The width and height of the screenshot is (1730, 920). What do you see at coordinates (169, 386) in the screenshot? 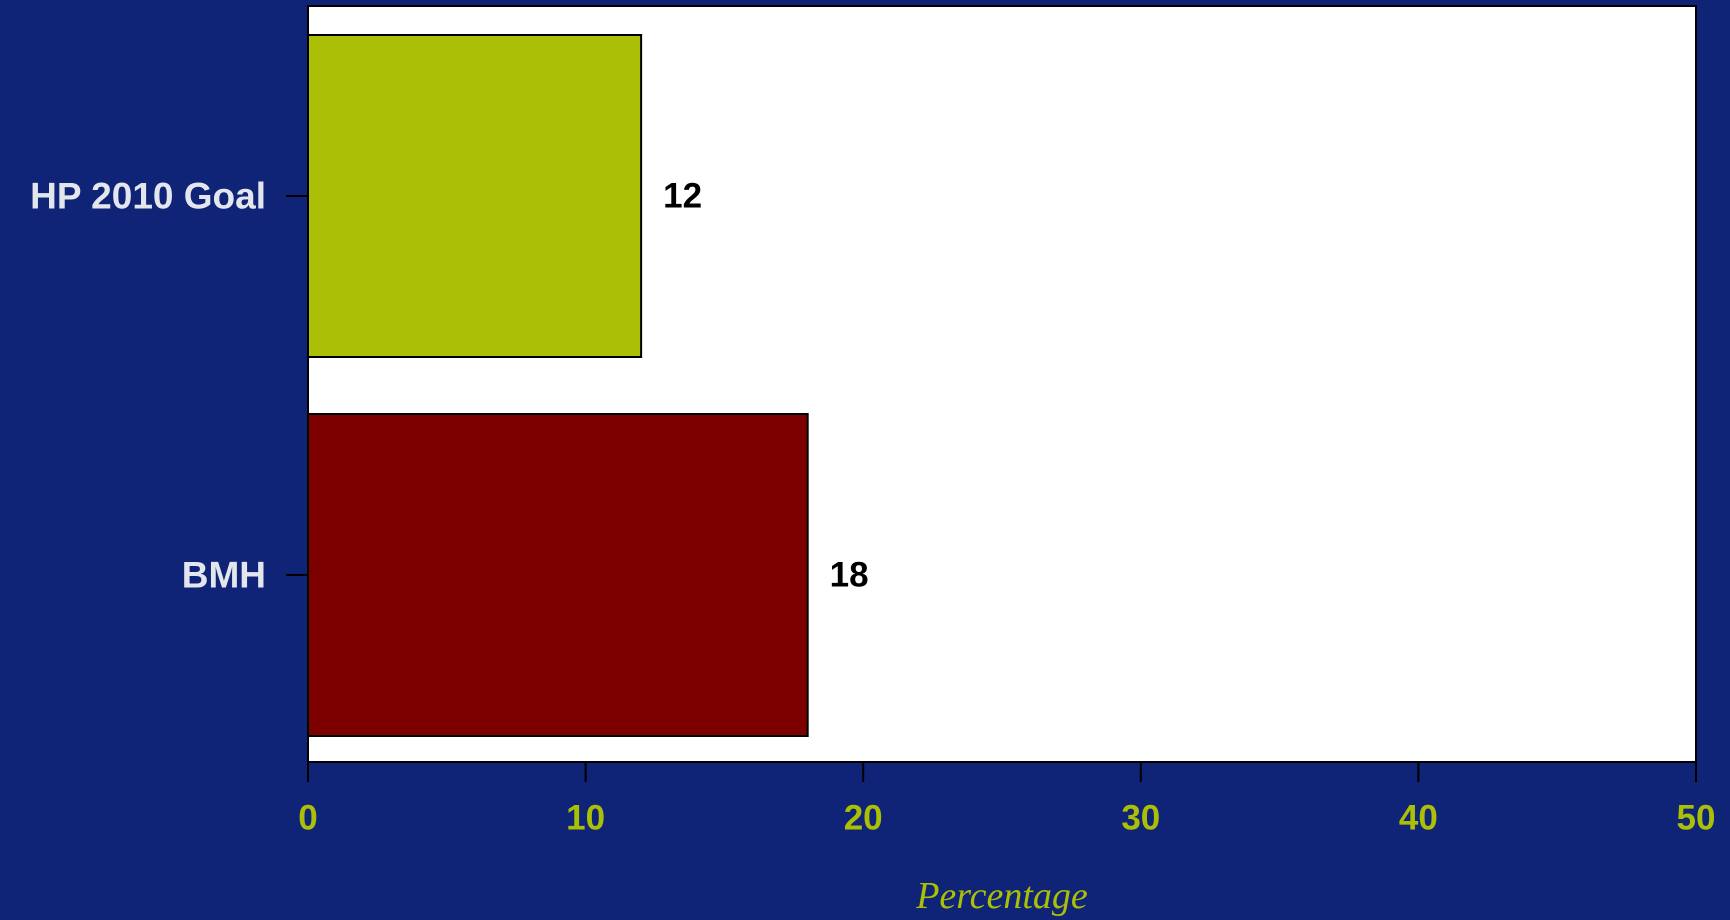
I see `y-axis: HP 2010 Goal BMH` at bounding box center [169, 386].